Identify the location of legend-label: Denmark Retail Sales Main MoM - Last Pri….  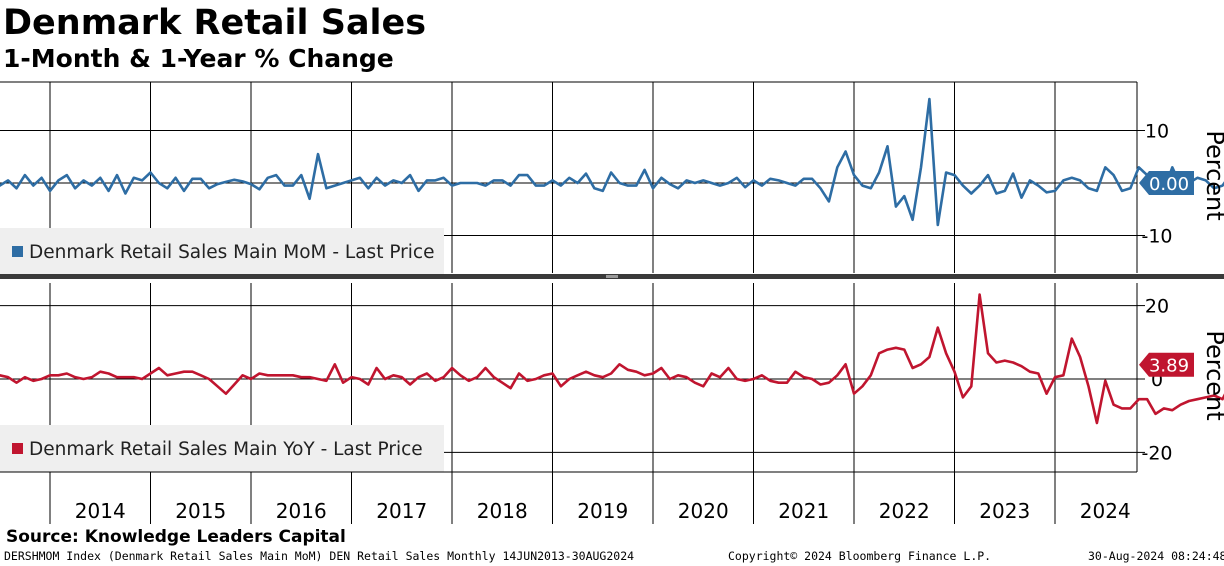
(231, 252).